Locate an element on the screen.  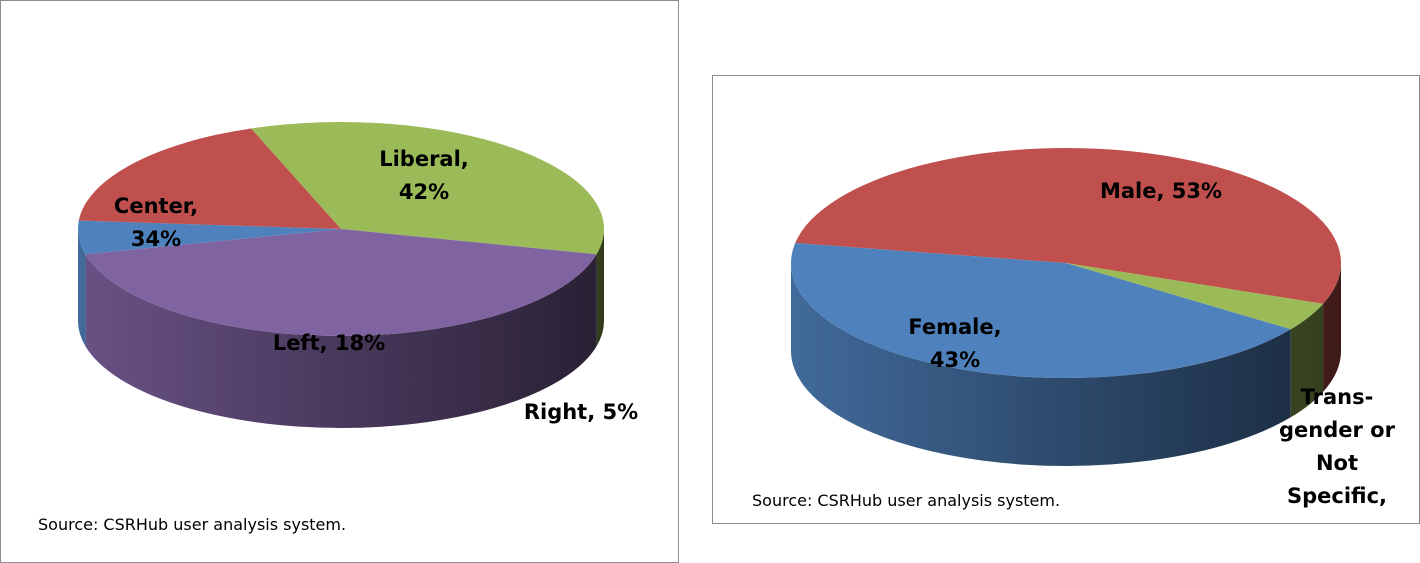
slice-female is located at coordinates (1041, 310).